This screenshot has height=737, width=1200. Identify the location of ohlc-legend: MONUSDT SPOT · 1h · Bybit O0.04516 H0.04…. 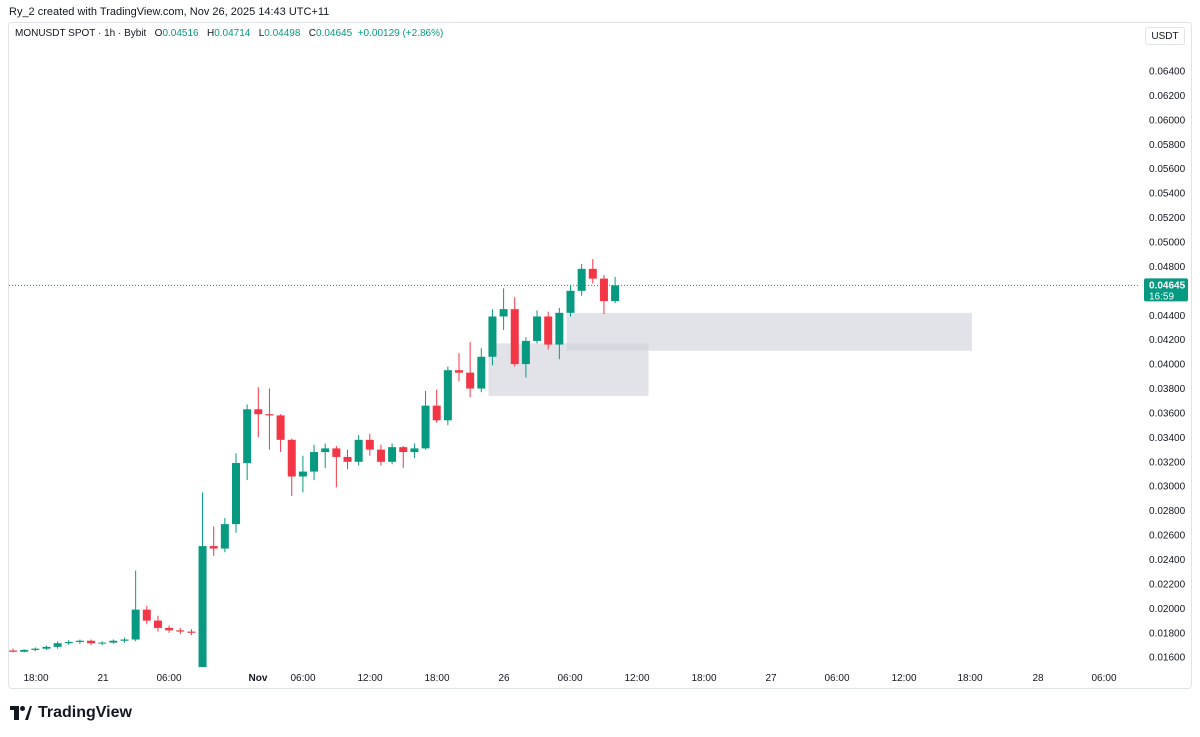
(229, 33).